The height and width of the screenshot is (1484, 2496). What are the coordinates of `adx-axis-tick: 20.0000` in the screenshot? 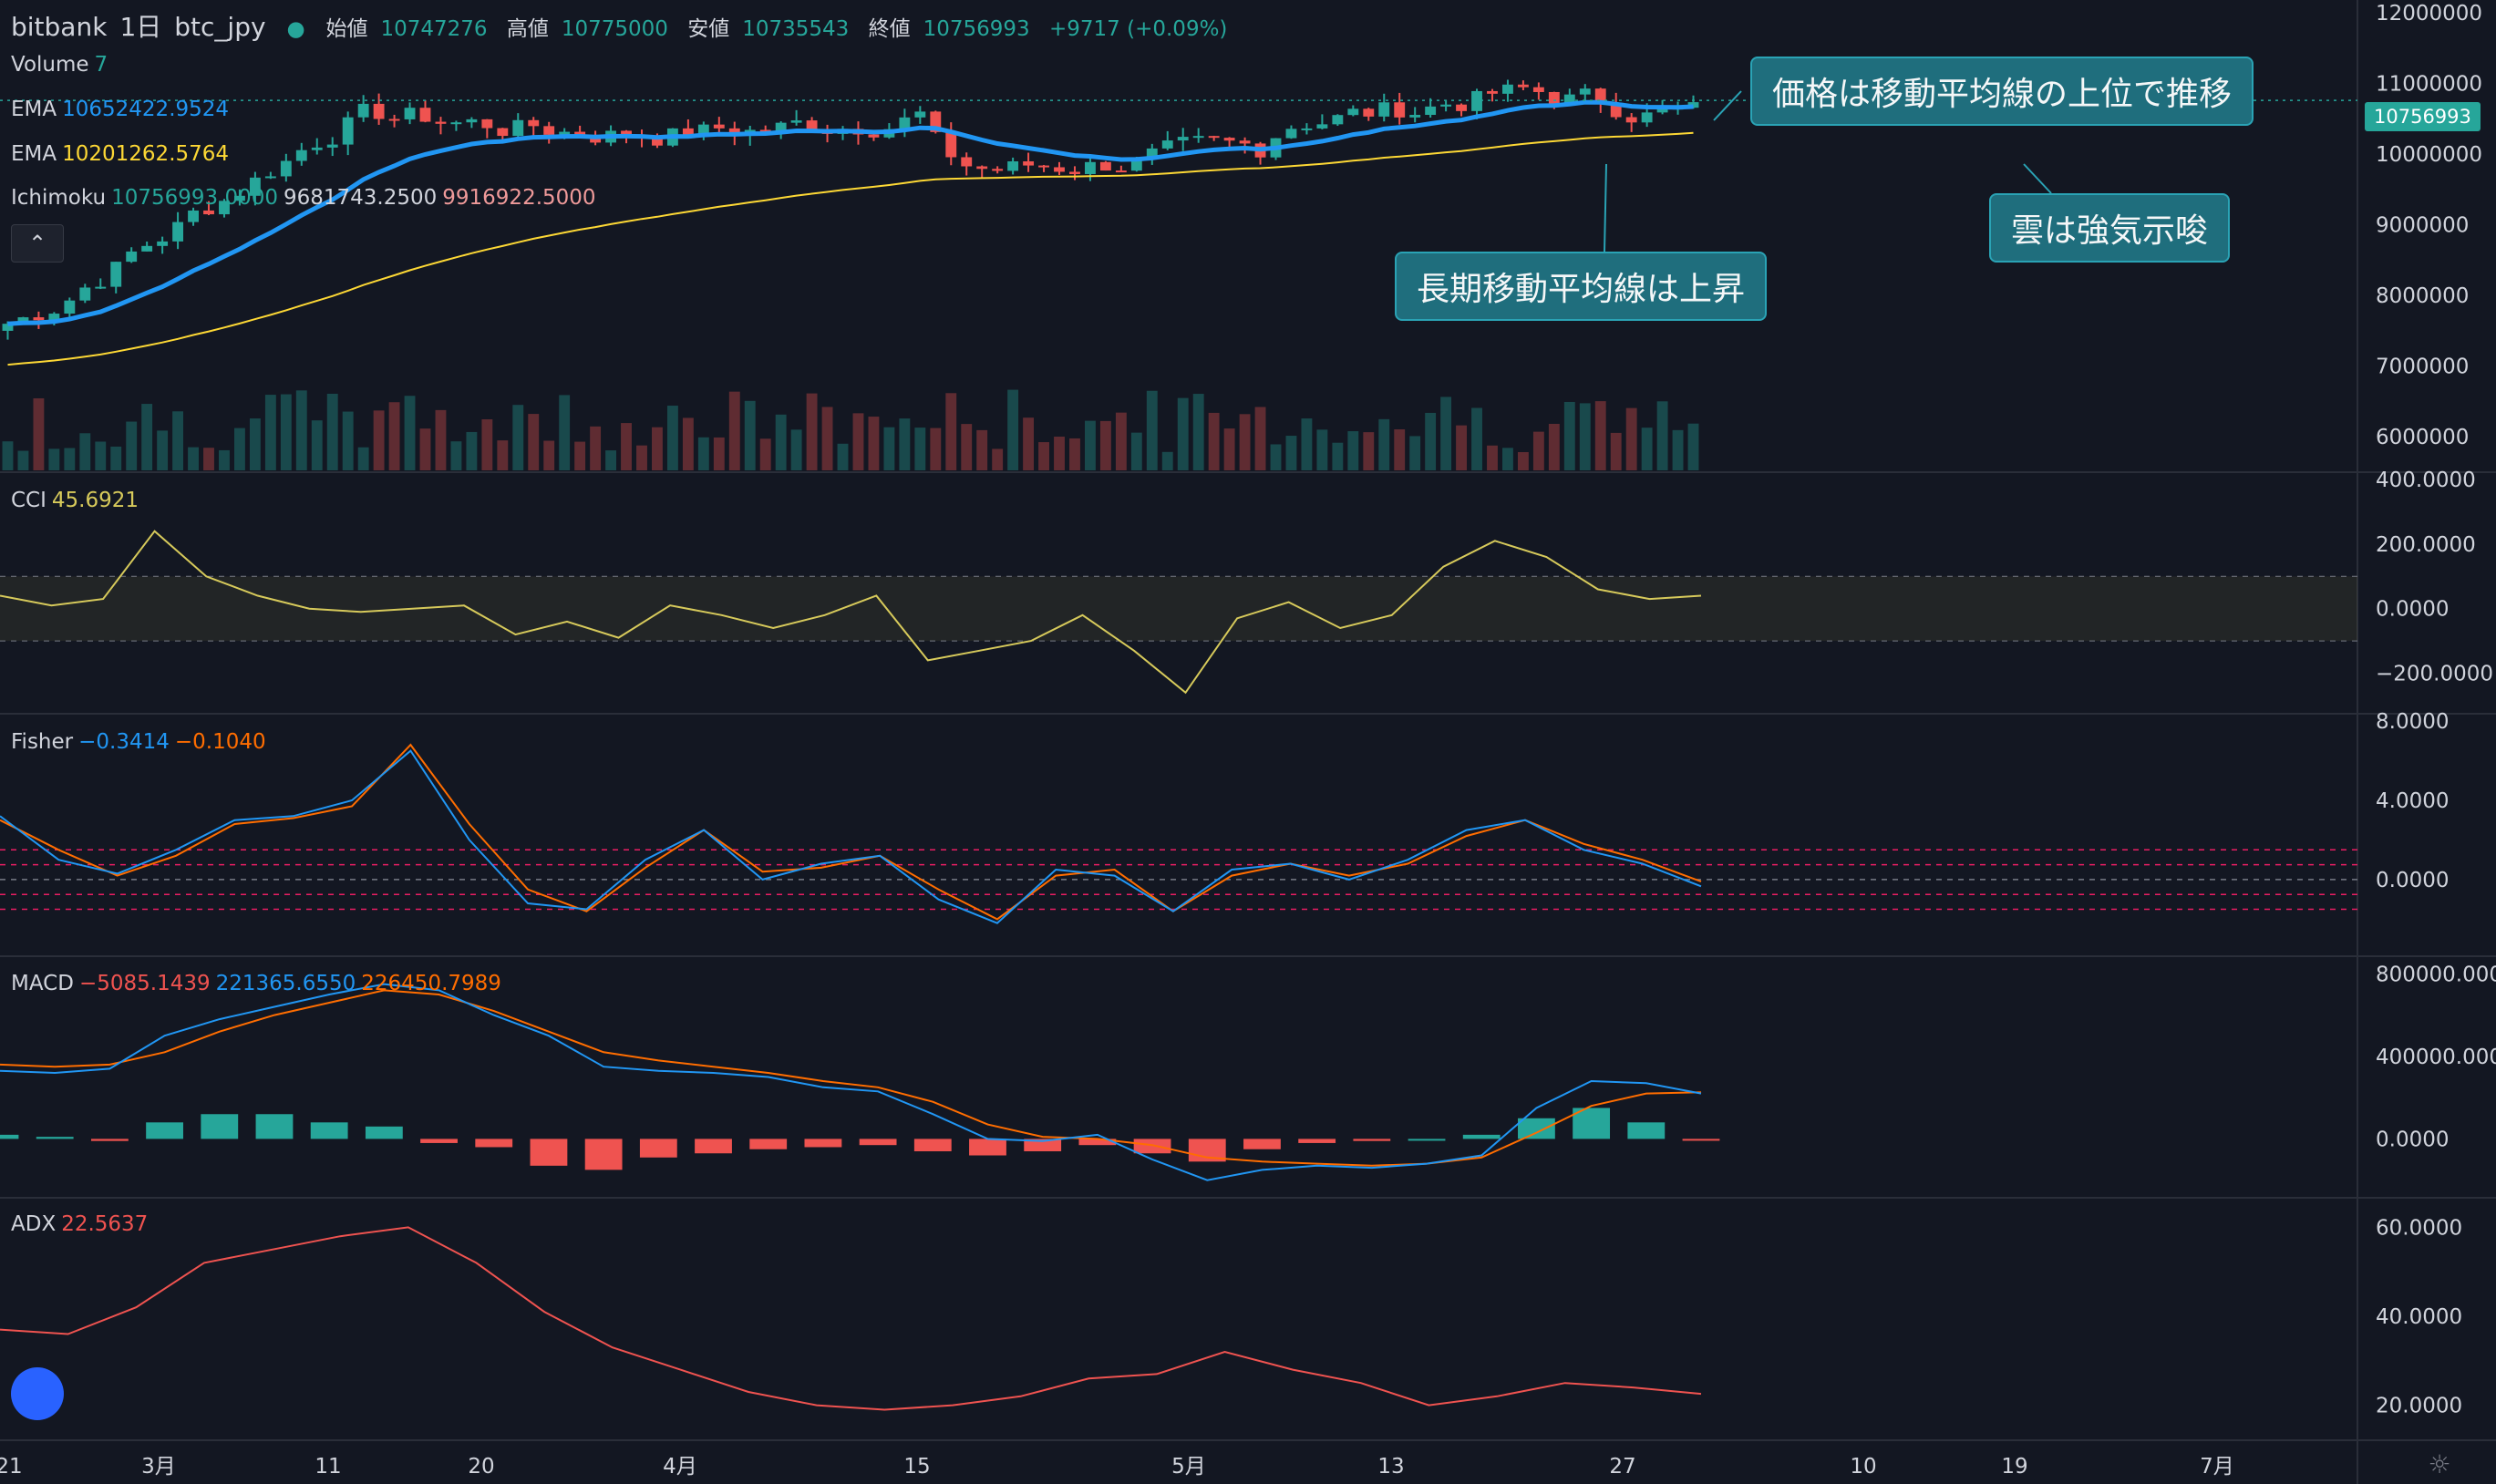 It's located at (2419, 1406).